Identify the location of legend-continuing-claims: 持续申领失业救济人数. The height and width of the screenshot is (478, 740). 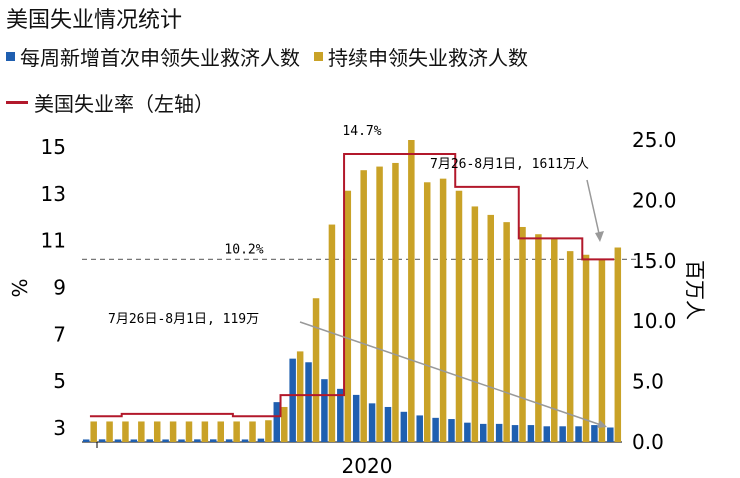
(421, 56).